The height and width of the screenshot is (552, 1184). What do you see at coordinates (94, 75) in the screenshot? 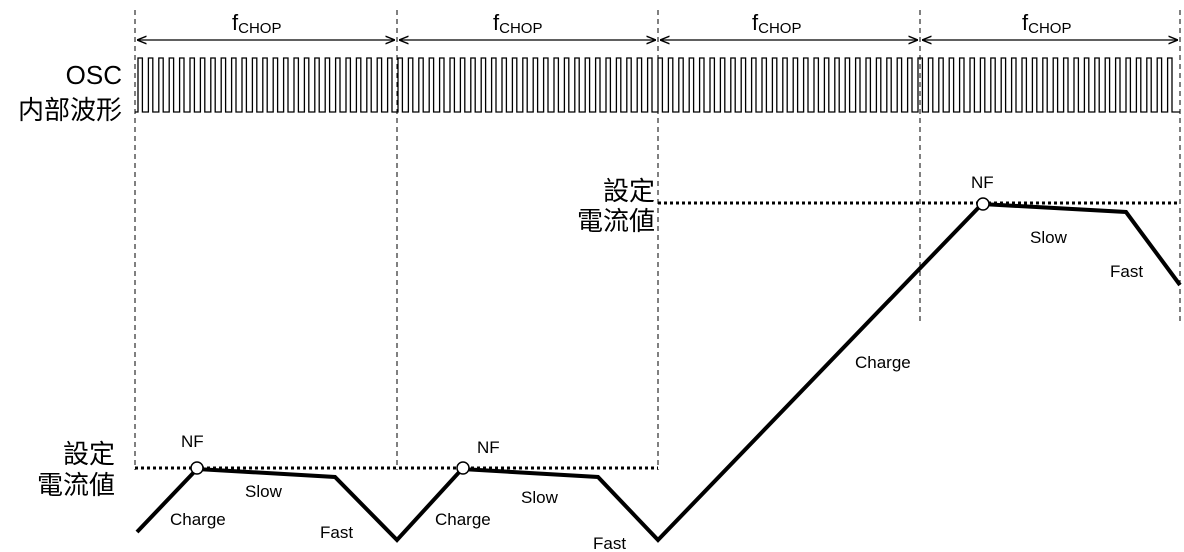
I see `osc-label: OSC` at bounding box center [94, 75].